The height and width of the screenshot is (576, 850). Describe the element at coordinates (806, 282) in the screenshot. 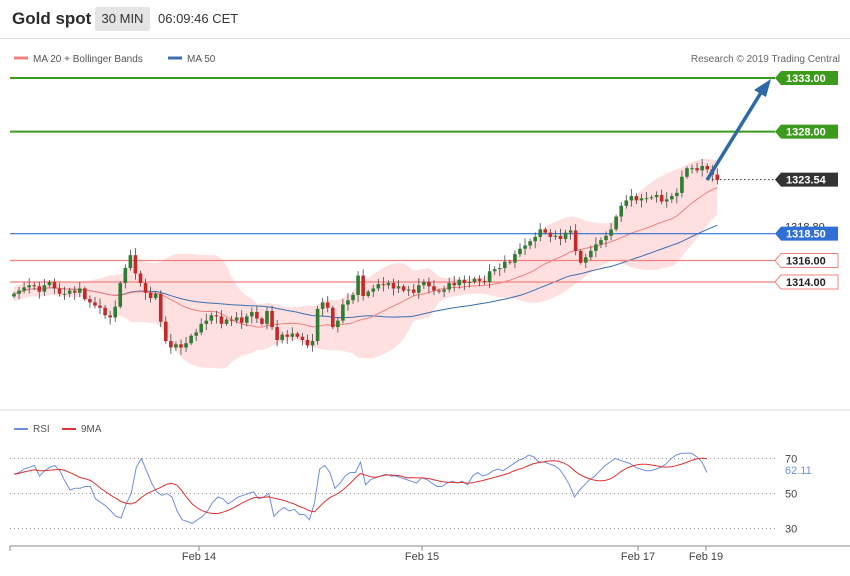

I see `level-tag-1314.00: 1314.00` at that location.